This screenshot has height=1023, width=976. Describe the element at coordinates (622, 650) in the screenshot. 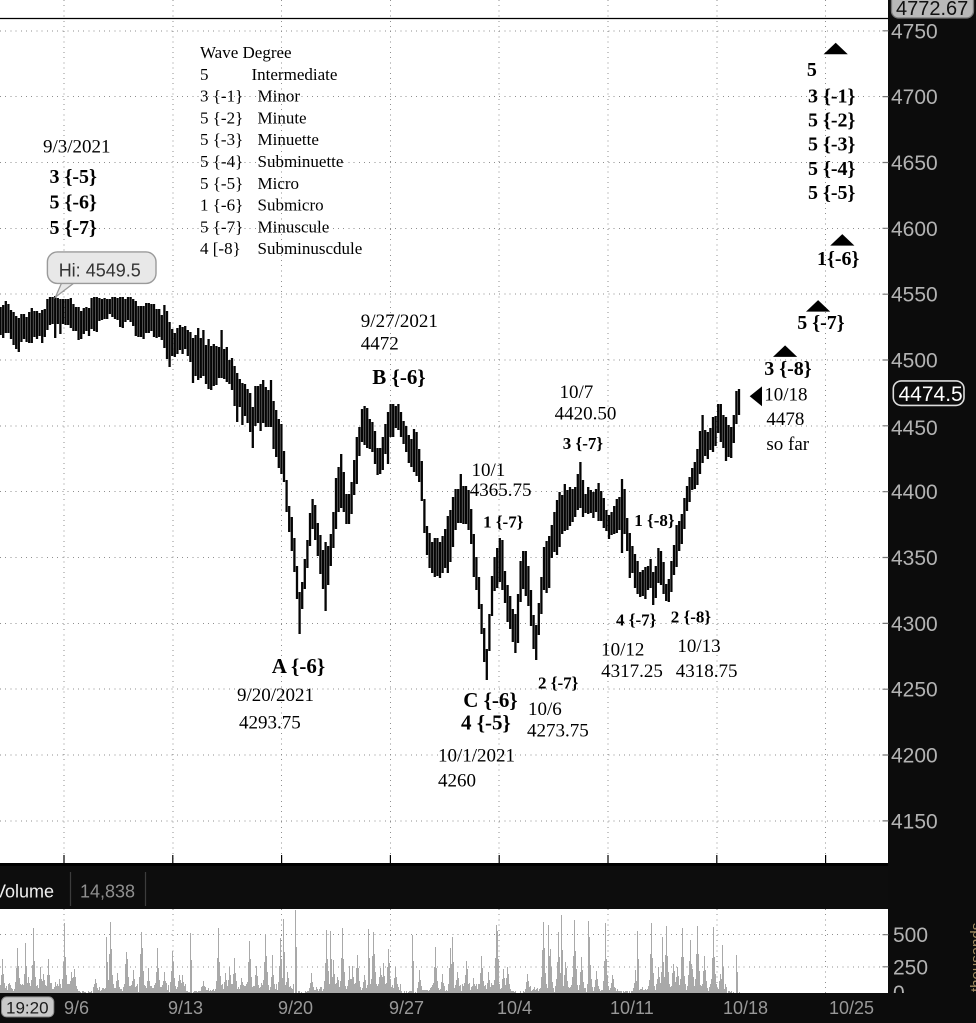

I see `svg-text: 10/12` at that location.